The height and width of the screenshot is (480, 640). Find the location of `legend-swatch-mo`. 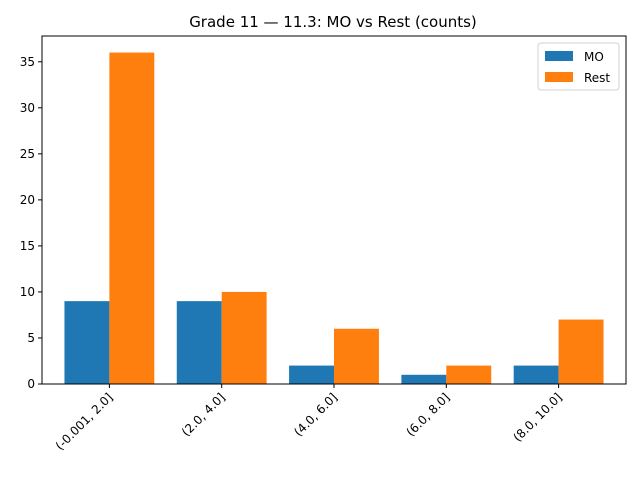

legend-swatch-mo is located at coordinates (559, 56).